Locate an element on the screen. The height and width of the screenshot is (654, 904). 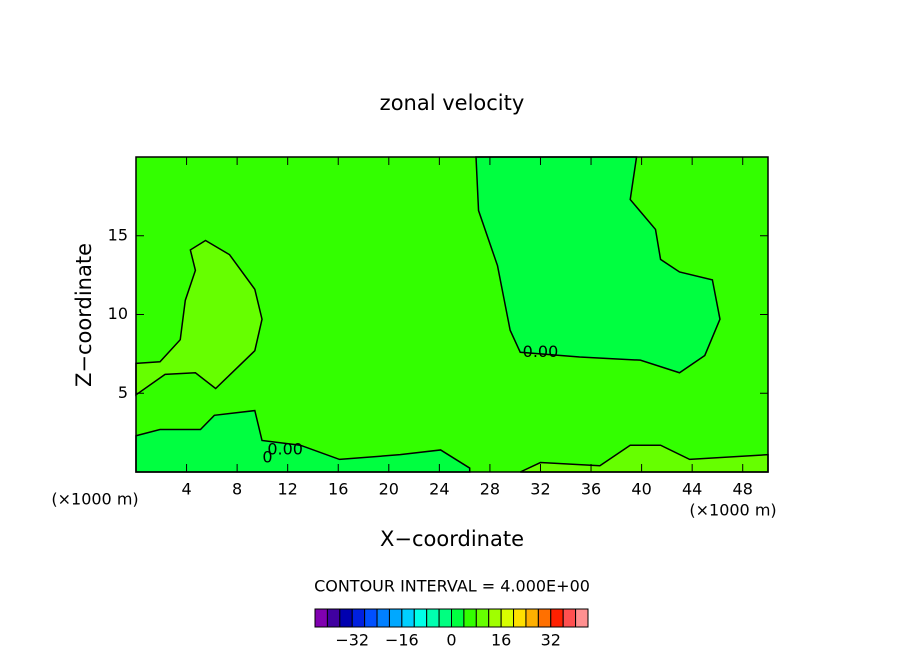
x-tick-label: 16 is located at coordinates (338, 489).